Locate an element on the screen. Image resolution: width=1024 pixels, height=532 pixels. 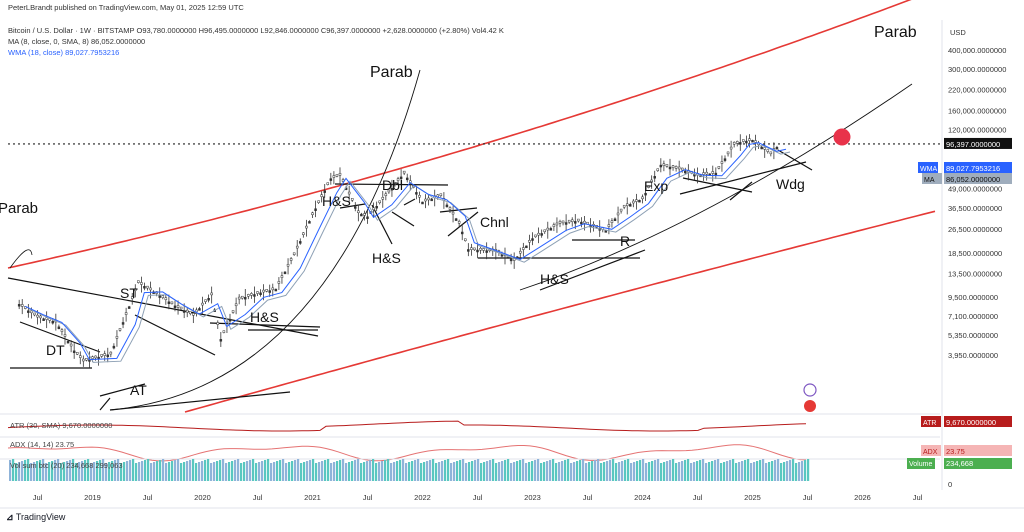
y-tick-label: 0 is located at coordinates (950, 484).